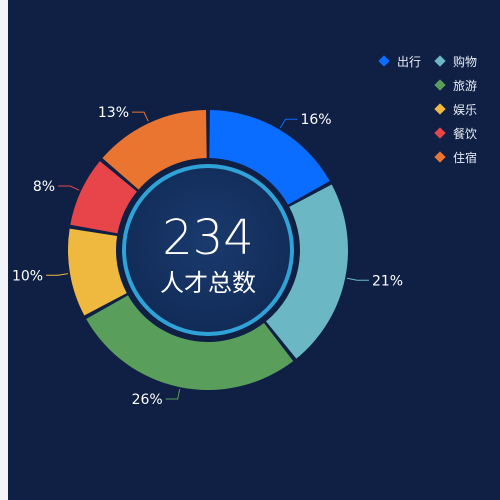 Image resolution: width=500 pixels, height=500 pixels. What do you see at coordinates (465, 157) in the screenshot?
I see `legend-label: 住宿` at bounding box center [465, 157].